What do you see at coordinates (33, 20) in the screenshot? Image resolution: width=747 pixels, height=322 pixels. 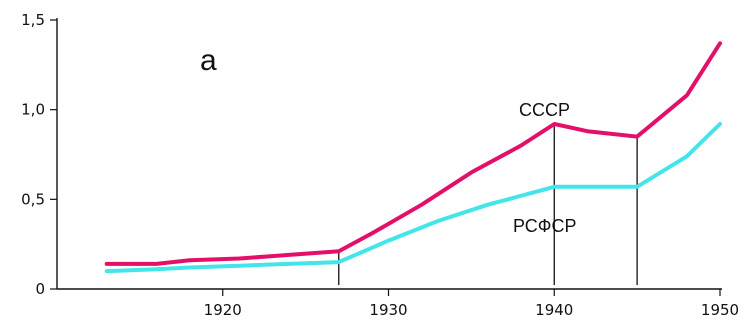 I see `y-tick-label: 1,5` at bounding box center [33, 20].